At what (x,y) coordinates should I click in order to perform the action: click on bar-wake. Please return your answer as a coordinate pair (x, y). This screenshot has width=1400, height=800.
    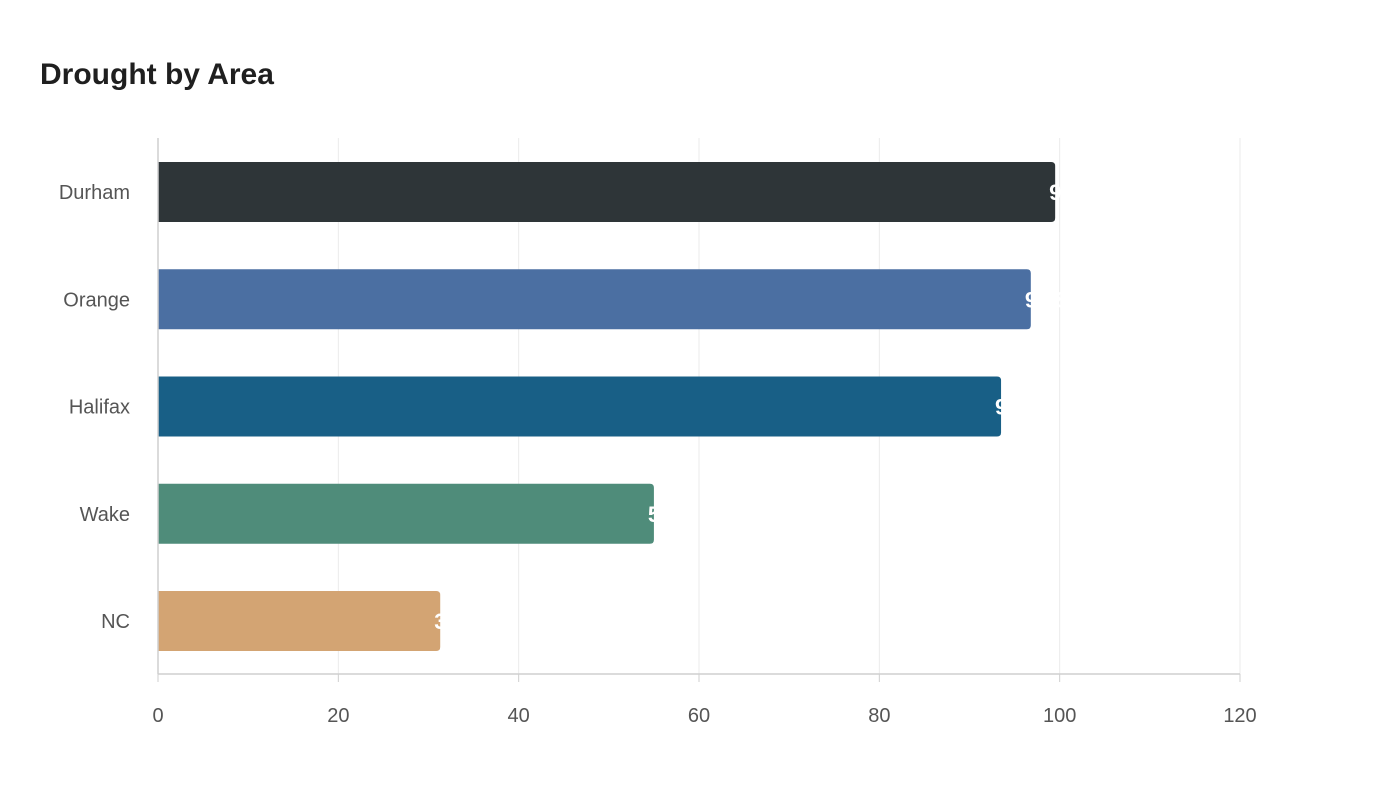
    Looking at the image, I should click on (406, 513).